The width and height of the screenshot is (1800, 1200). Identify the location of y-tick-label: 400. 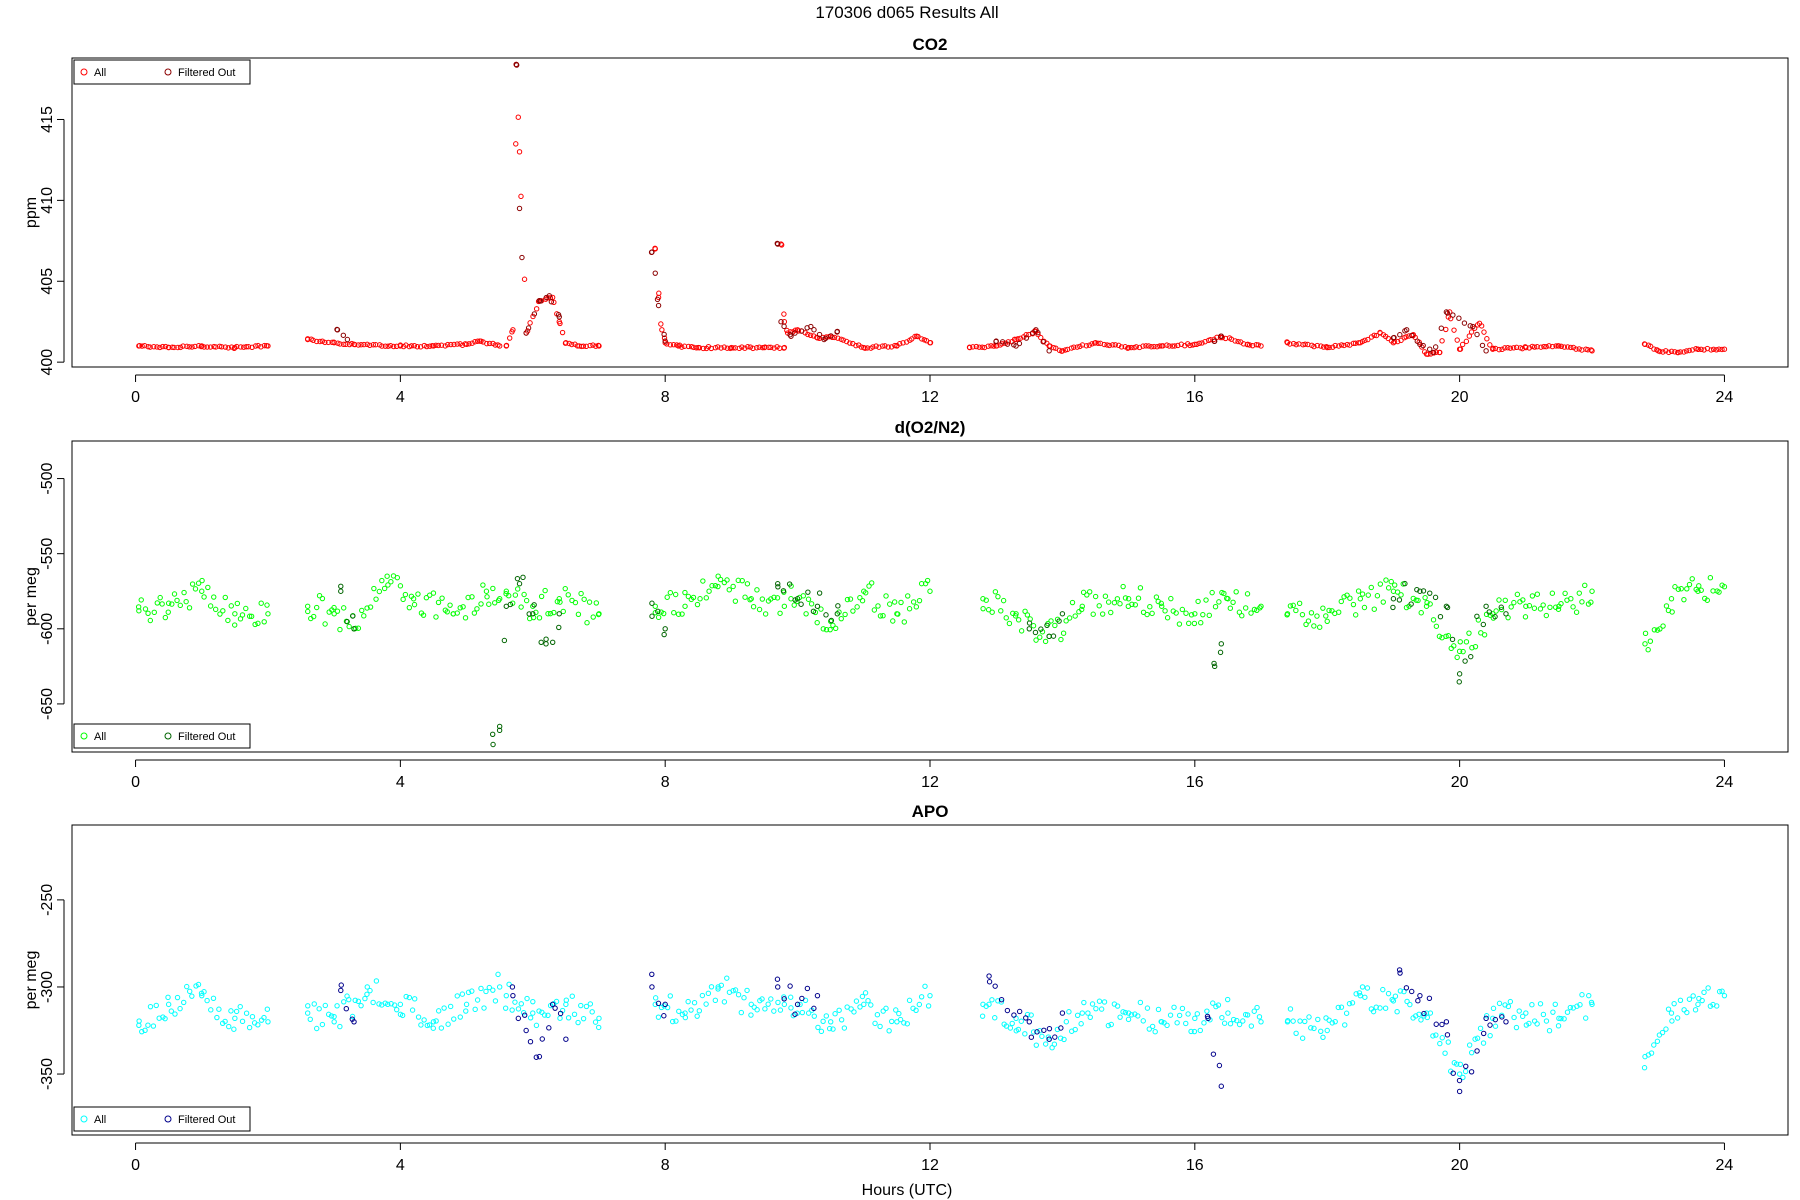
(47, 362).